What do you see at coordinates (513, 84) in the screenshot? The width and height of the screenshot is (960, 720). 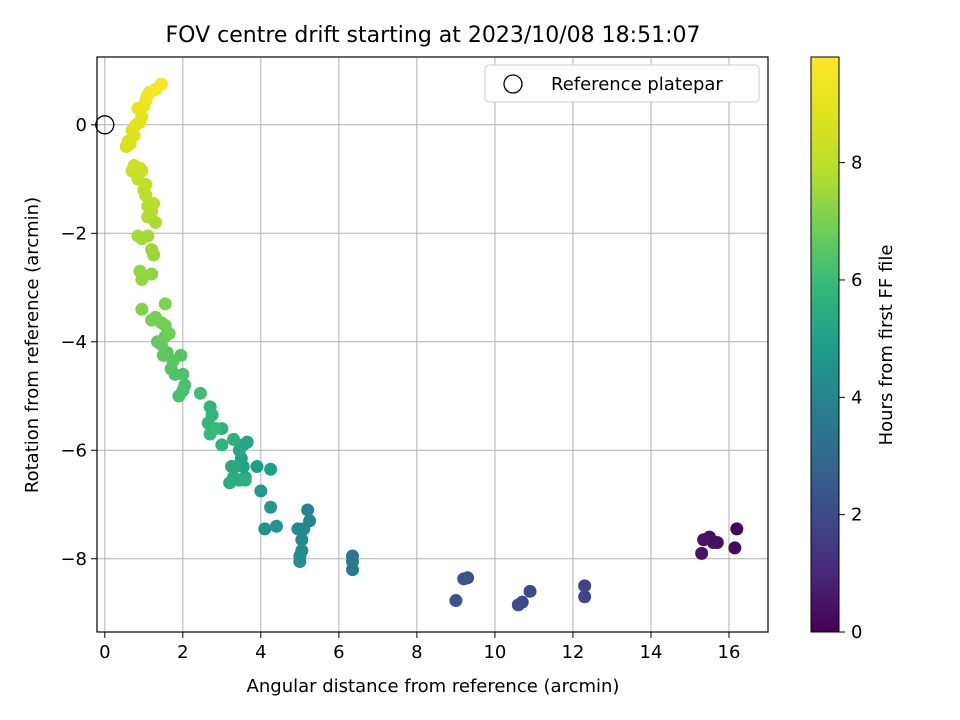 I see `legend-marker-icon` at bounding box center [513, 84].